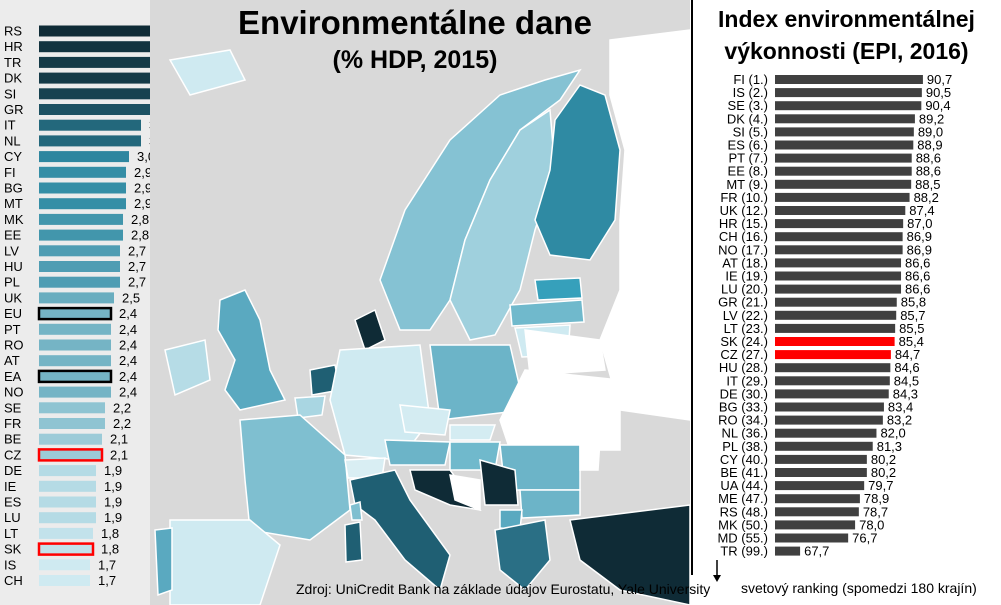  Describe the element at coordinates (745, 446) in the screenshot. I see `epi-category-label: PL (38.)` at that location.